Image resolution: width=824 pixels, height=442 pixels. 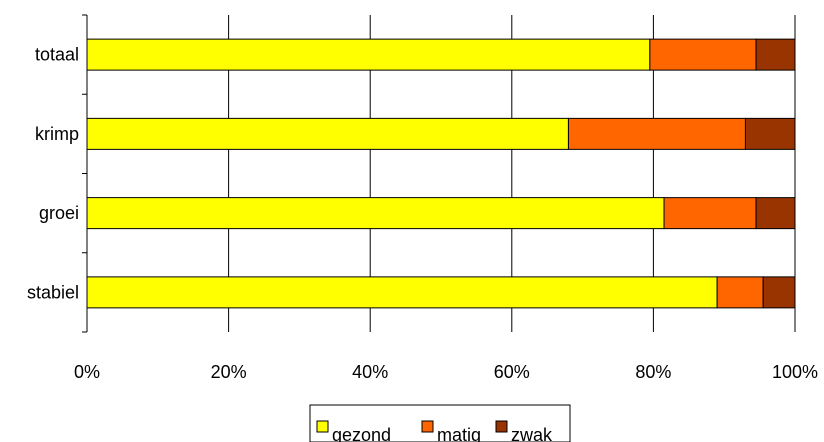 I want to click on bar-stabiel-matig, so click(x=740, y=292).